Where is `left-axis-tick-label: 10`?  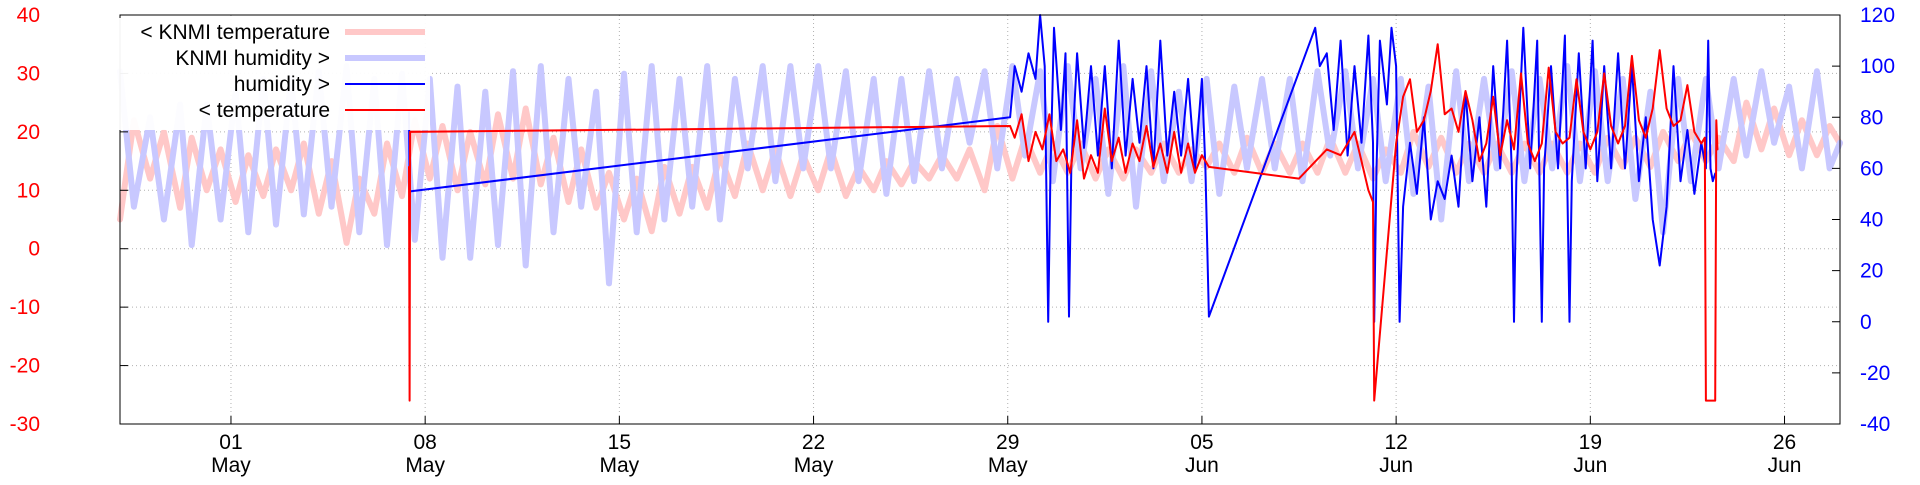 left-axis-tick-label: 10 is located at coordinates (28, 190).